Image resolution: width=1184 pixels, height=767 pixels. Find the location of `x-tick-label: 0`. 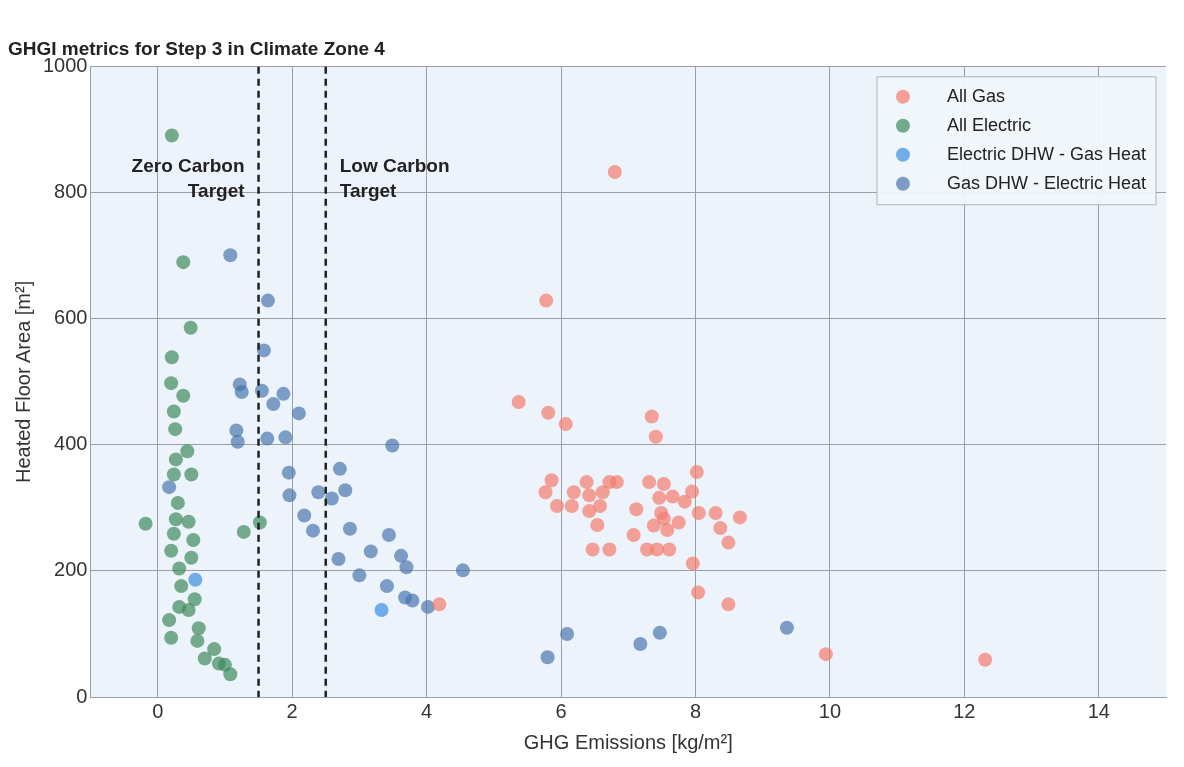

x-tick-label: 0 is located at coordinates (158, 710).